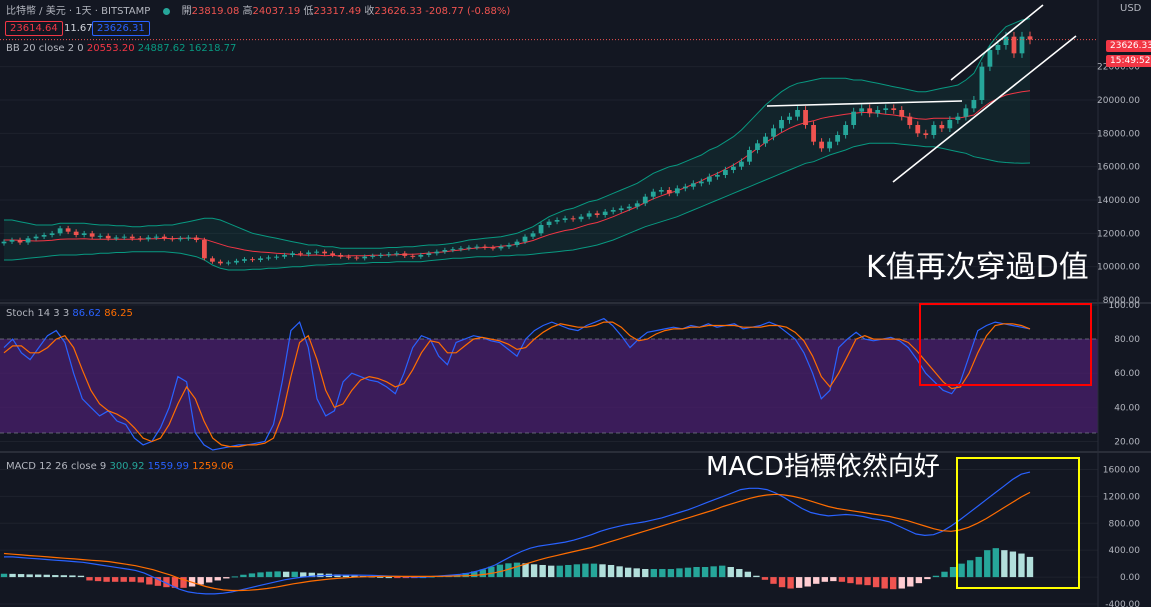 The image size is (1151, 607). What do you see at coordinates (121, 28) in the screenshot?
I see `ask-price-button: 23626.31` at bounding box center [121, 28].